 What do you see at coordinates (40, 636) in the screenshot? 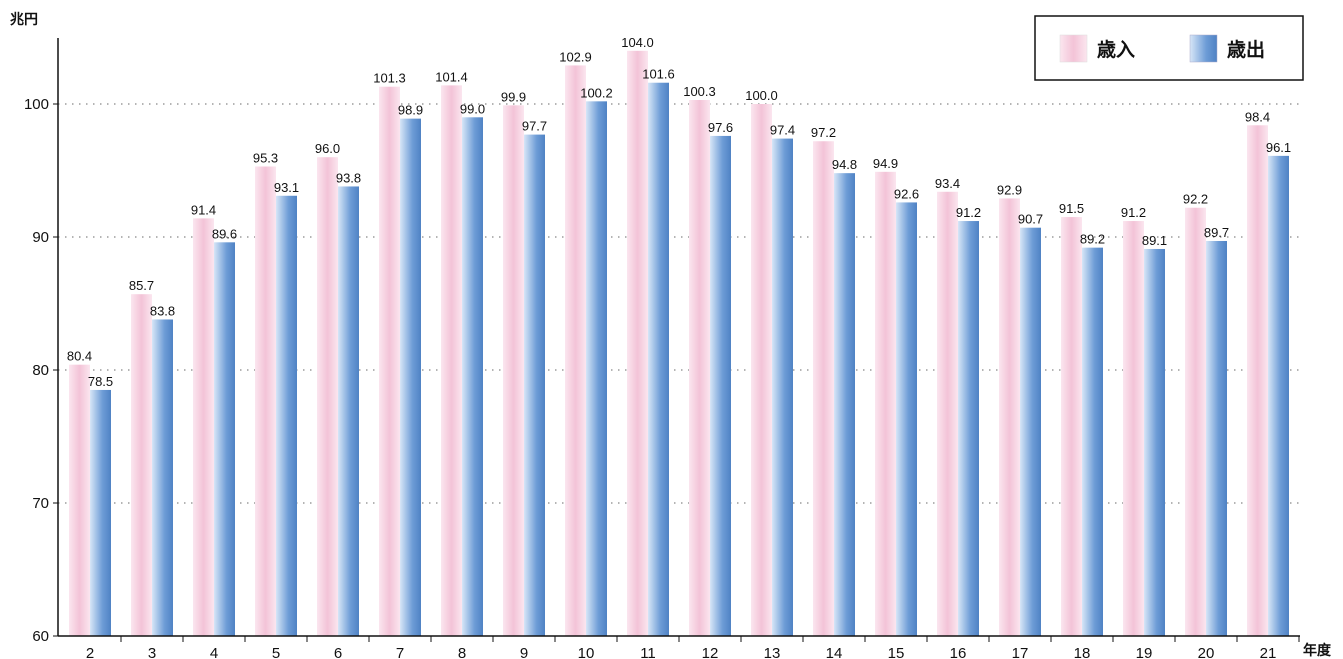
I see `y-tick-label: 60` at bounding box center [40, 636].